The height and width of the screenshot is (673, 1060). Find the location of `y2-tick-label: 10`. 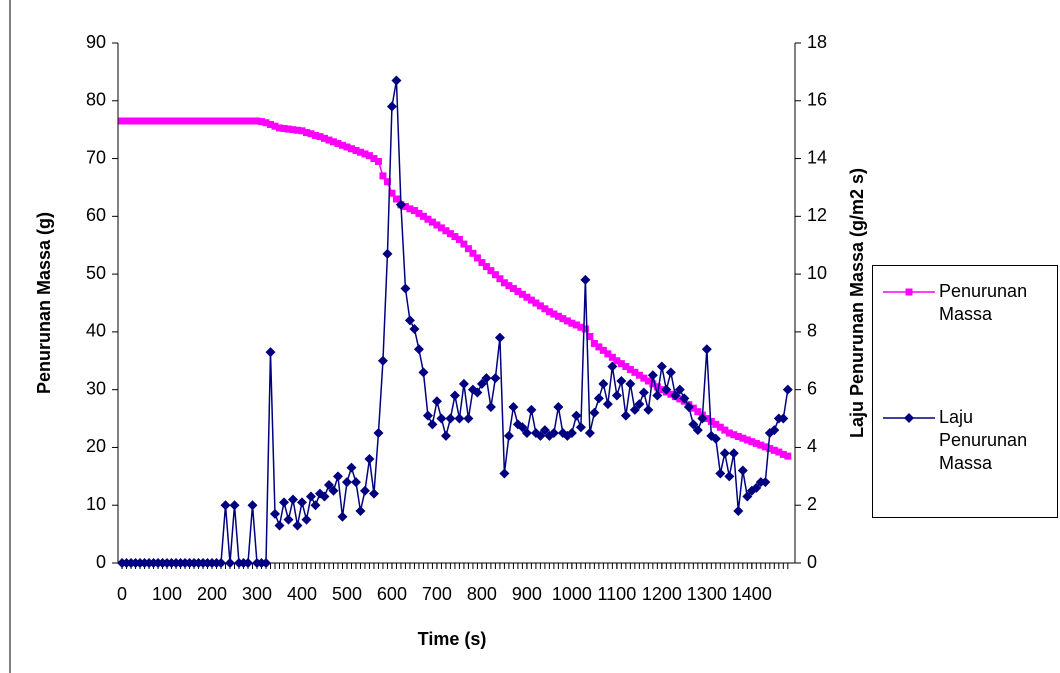

y2-tick-label: 10 is located at coordinates (817, 273).